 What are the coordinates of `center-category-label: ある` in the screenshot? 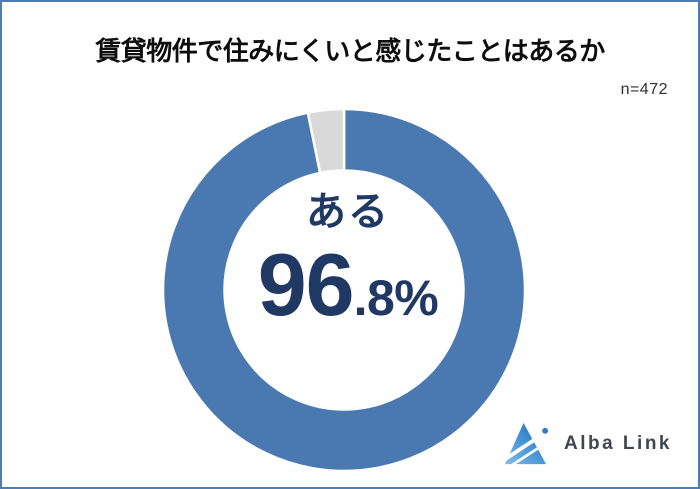 It's located at (348, 212).